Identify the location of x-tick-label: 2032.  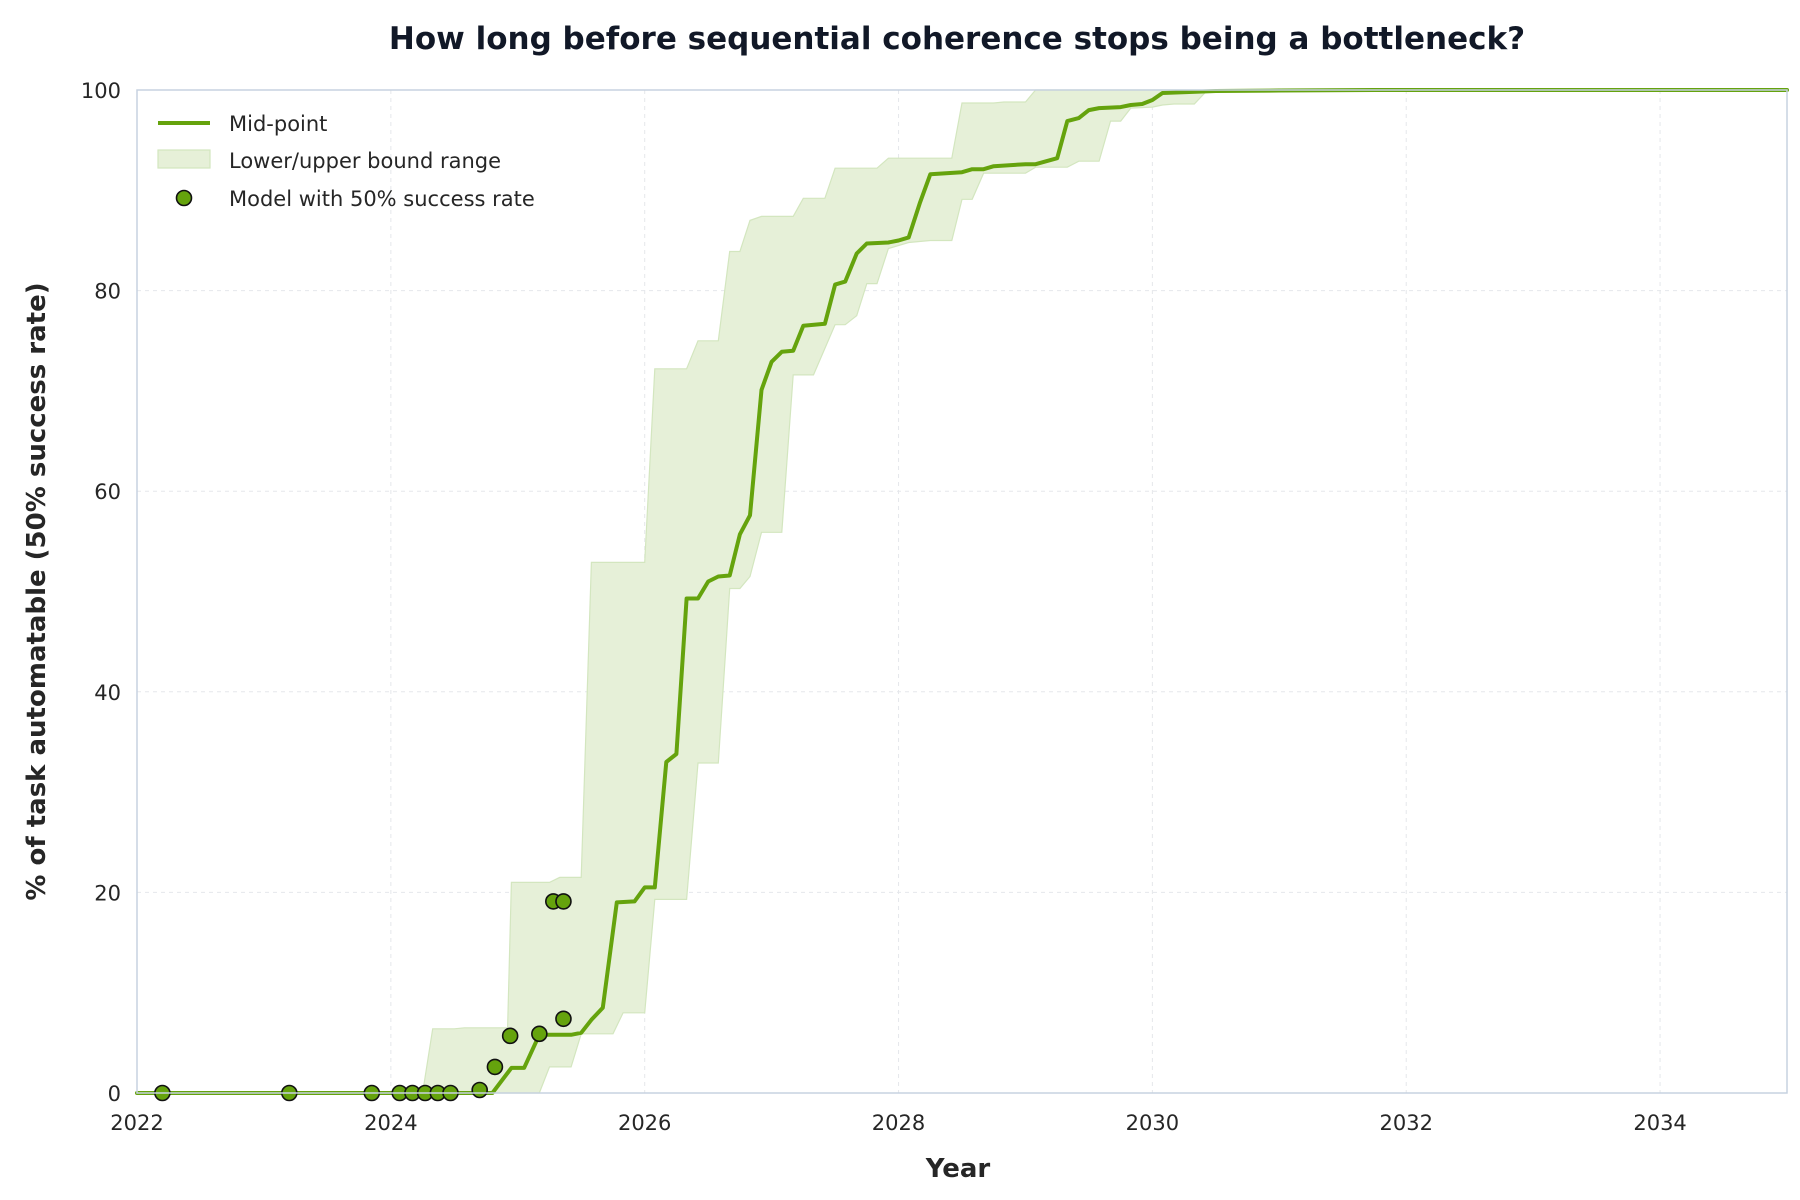
(1406, 1123).